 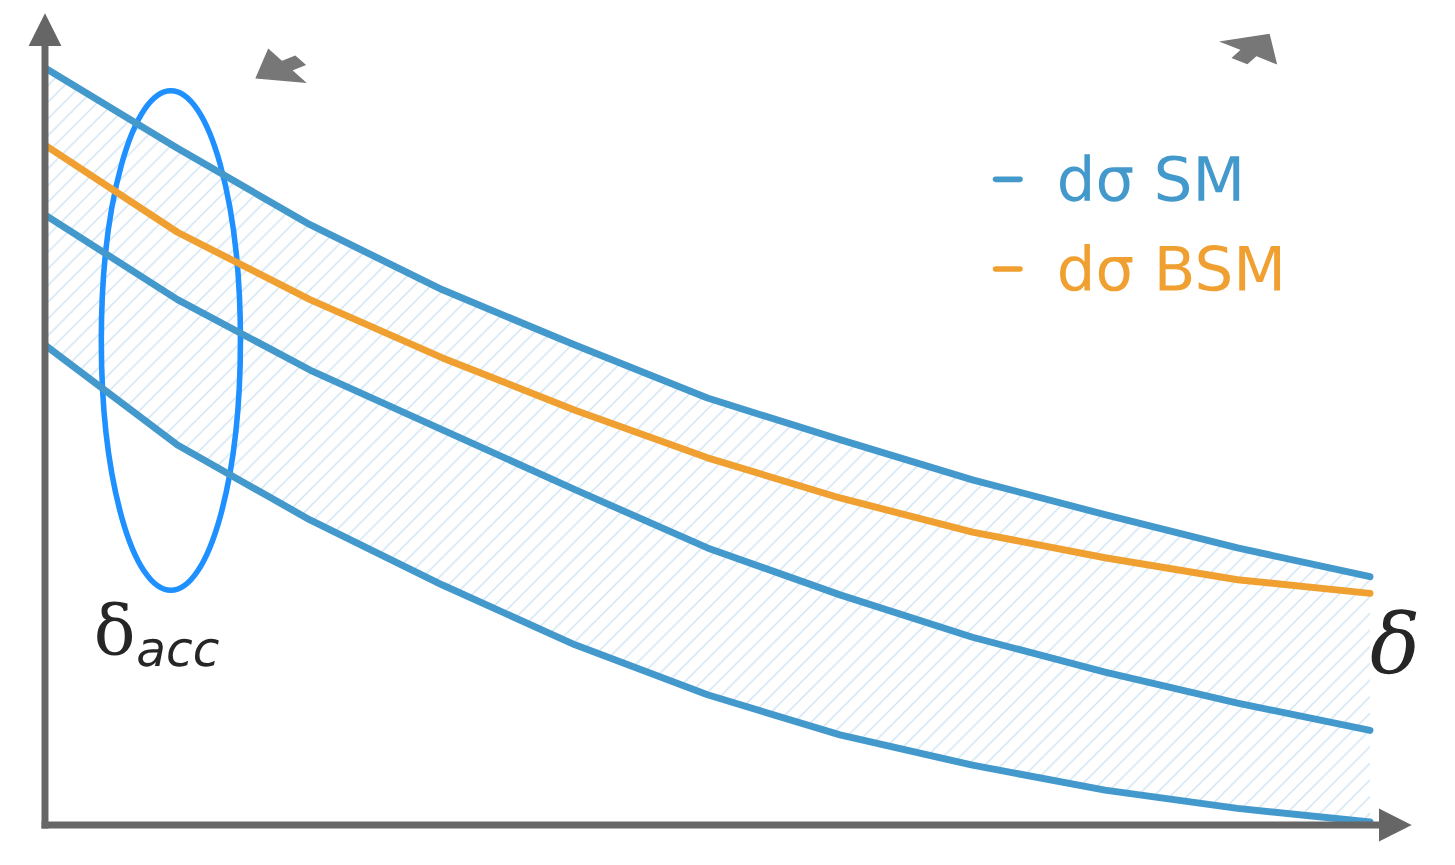 I want to click on x-axis-title: δ, so click(x=1394, y=642).